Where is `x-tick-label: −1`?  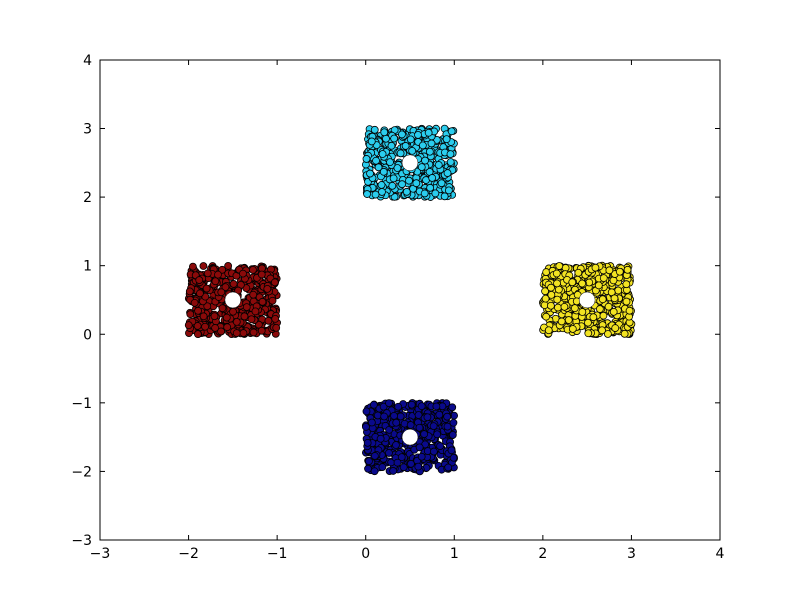
x-tick-label: −1 is located at coordinates (277, 554).